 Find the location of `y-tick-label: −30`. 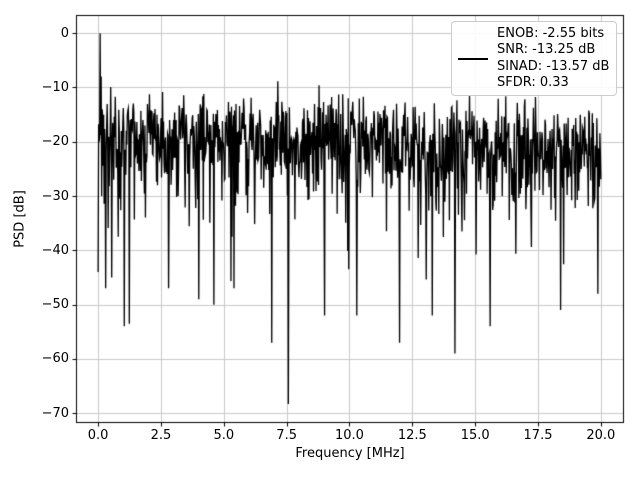

y-tick-label: −30 is located at coordinates (55, 196).